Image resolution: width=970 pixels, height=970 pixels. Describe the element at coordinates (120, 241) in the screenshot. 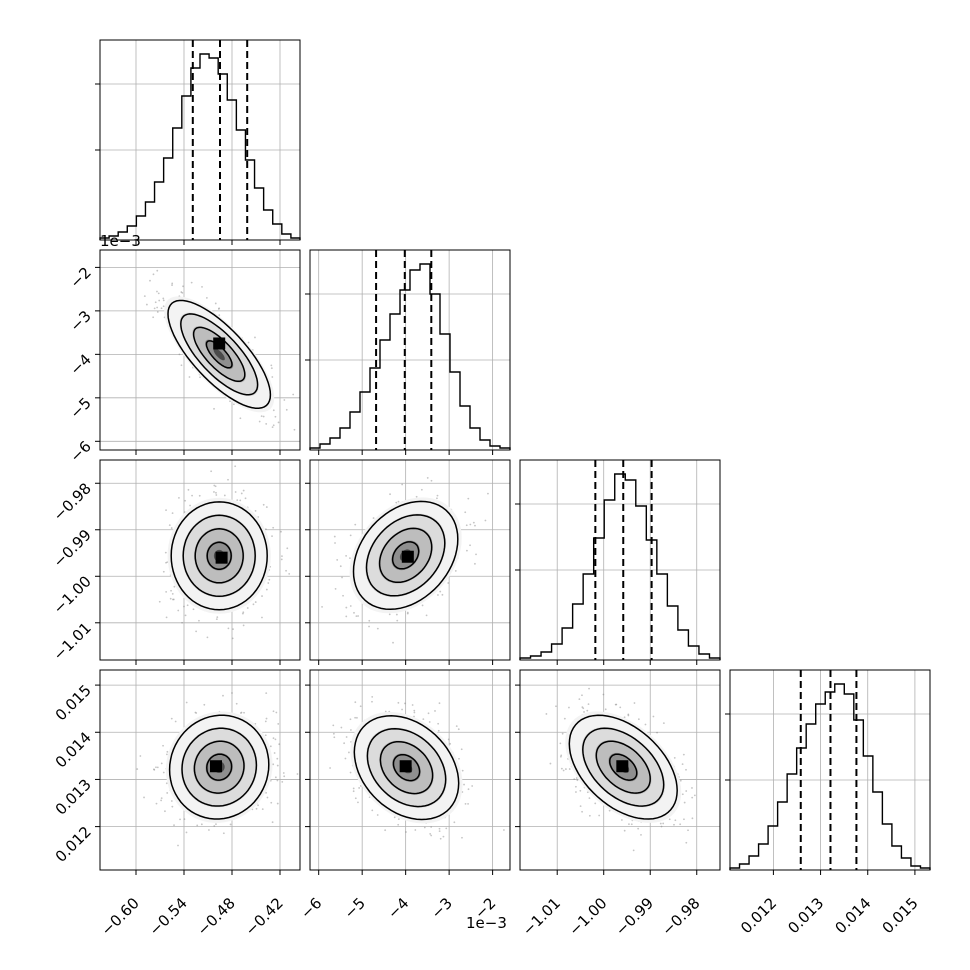

I see `offset-label-y: 1e−3` at that location.